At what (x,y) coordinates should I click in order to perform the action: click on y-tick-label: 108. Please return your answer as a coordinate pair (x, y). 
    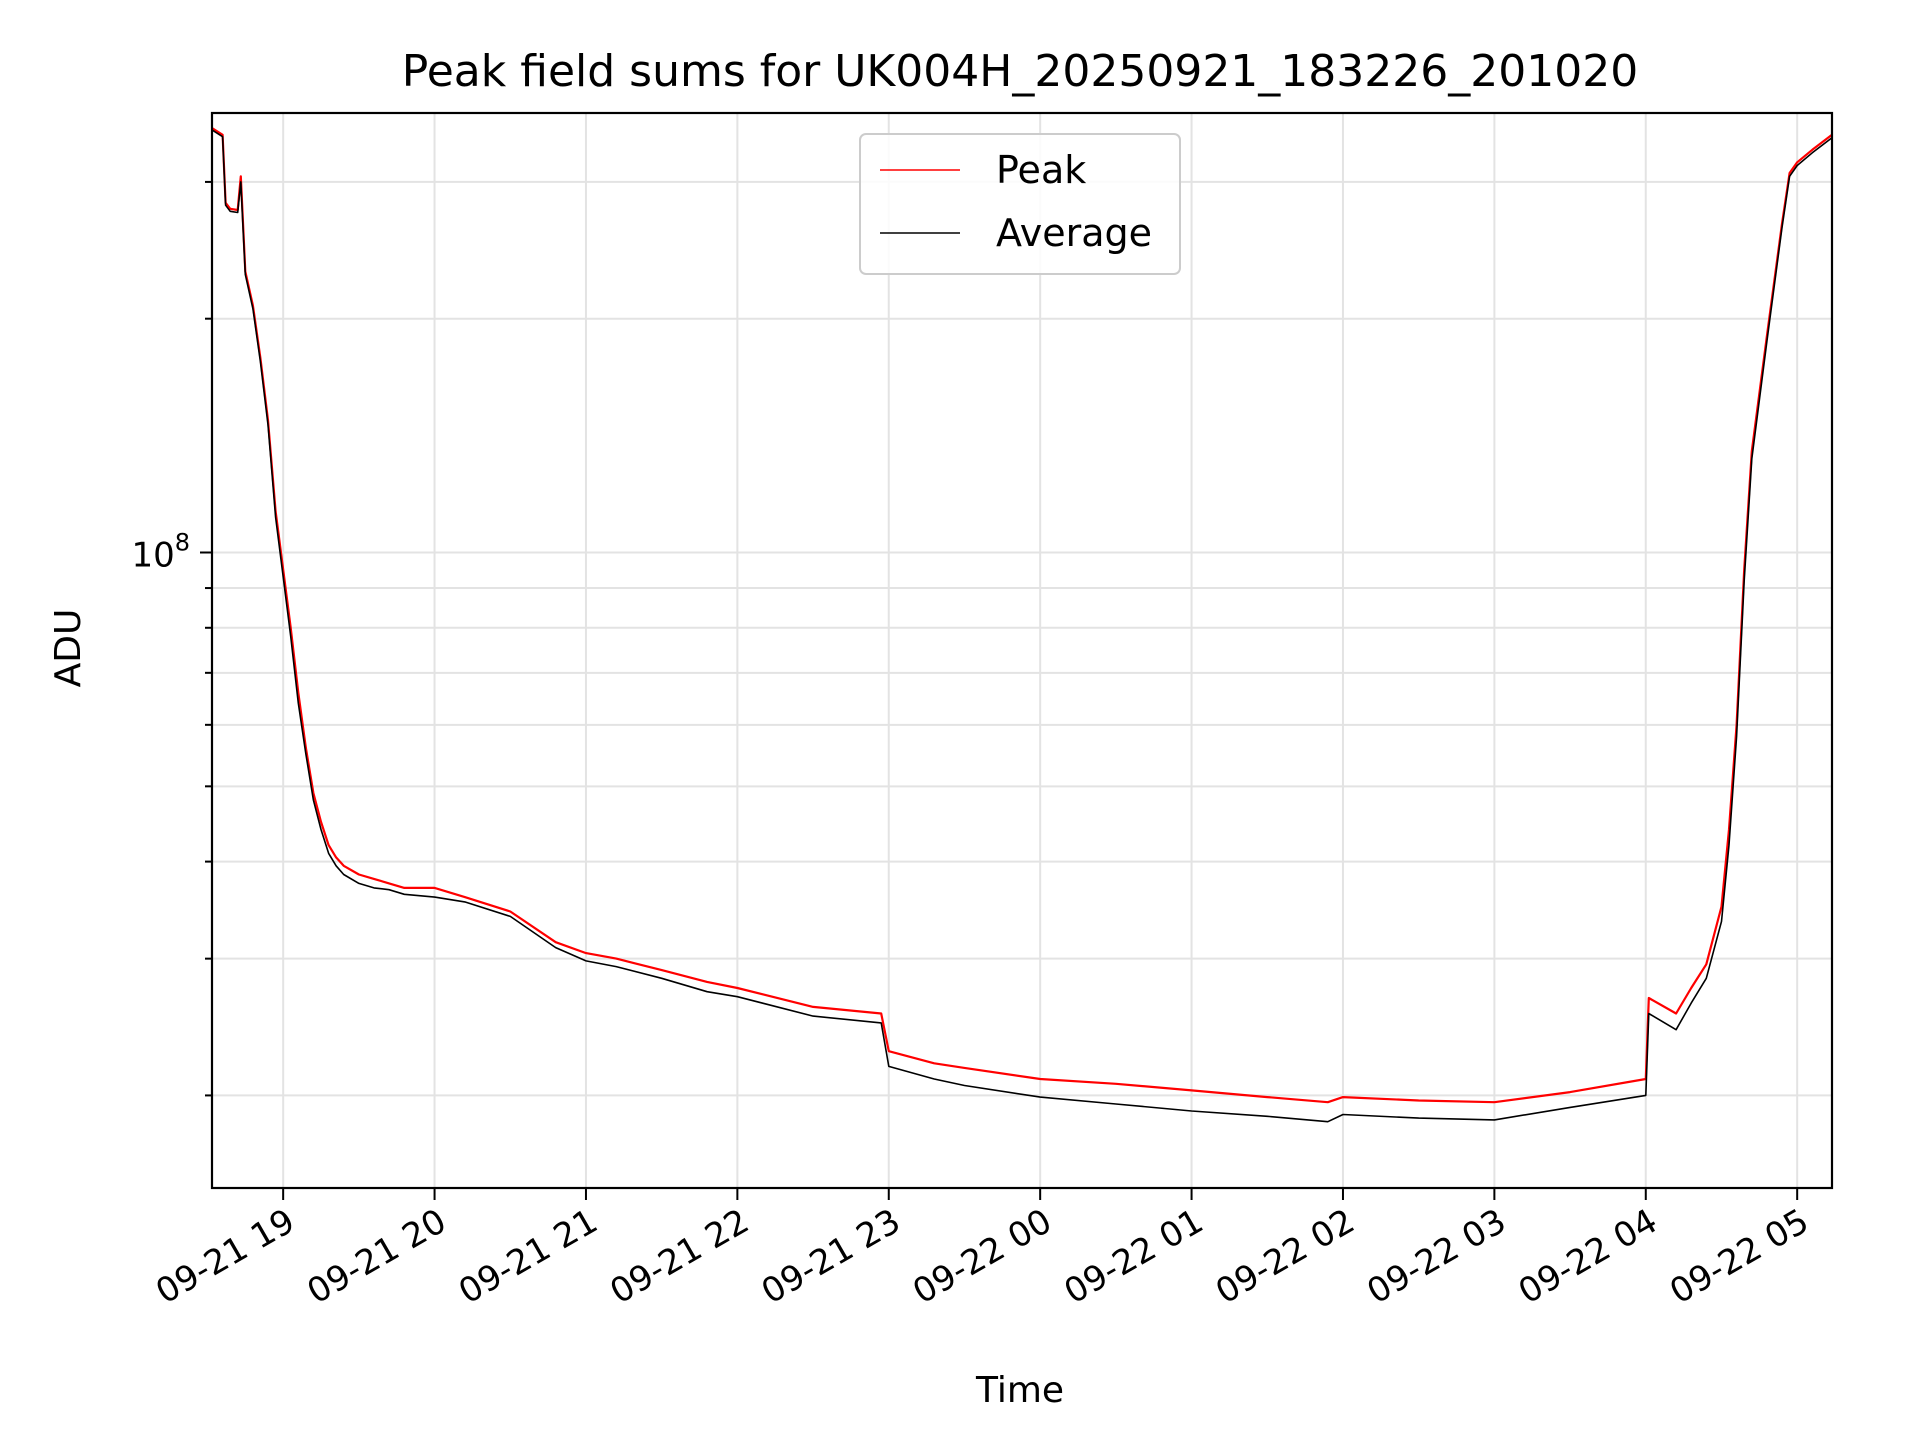
    Looking at the image, I should click on (160, 552).